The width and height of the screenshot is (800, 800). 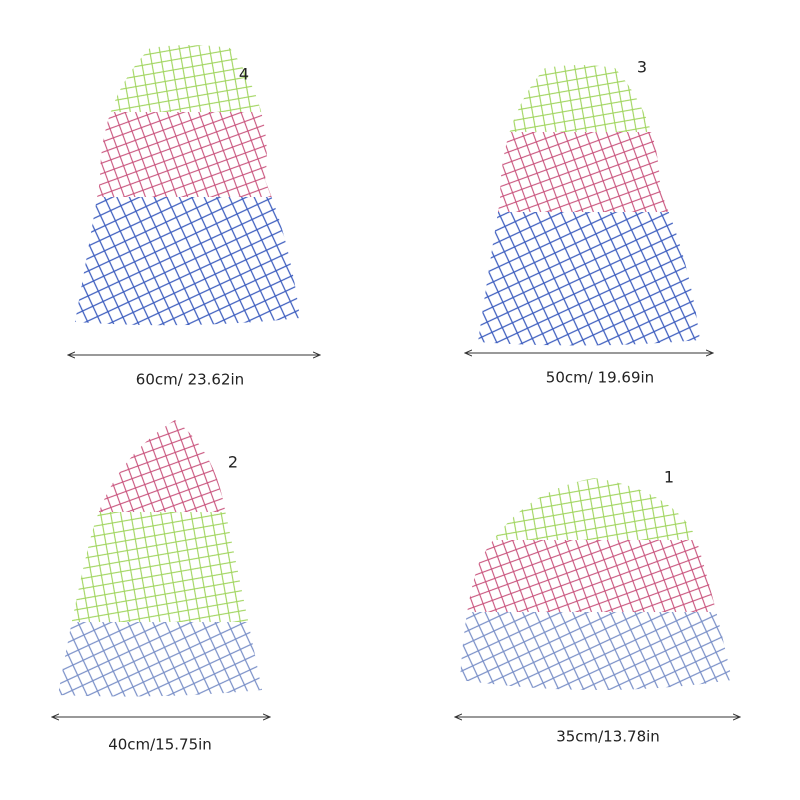 I want to click on size-label: 40cm/15.75in, so click(x=160, y=745).